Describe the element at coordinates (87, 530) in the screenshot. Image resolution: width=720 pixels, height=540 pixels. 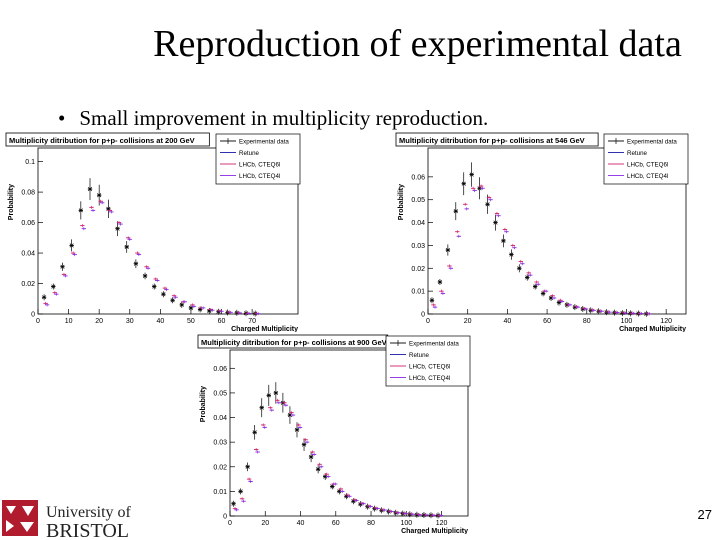
I see `logo-line-2: BRISTOL` at that location.